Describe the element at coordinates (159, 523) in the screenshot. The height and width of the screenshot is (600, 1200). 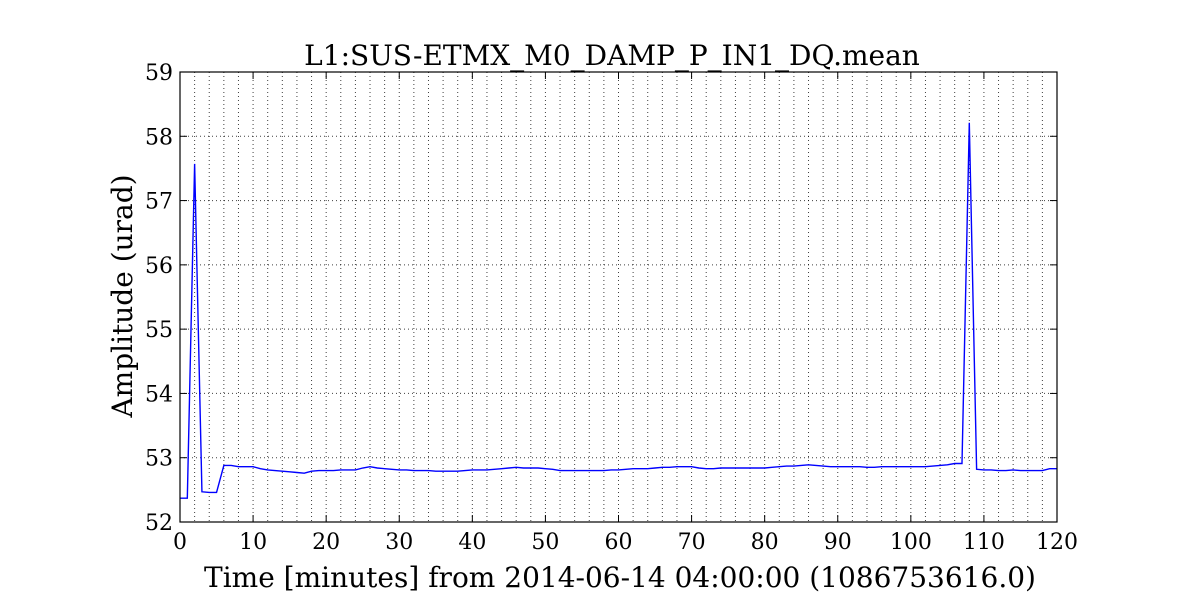
I see `y-tick-label: 52` at that location.